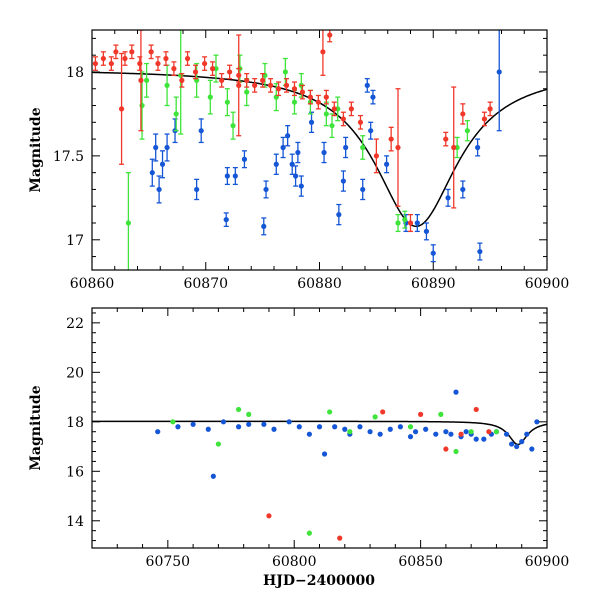 This screenshot has height=600, width=600. I want to click on y-tick-label: 18, so click(75, 423).